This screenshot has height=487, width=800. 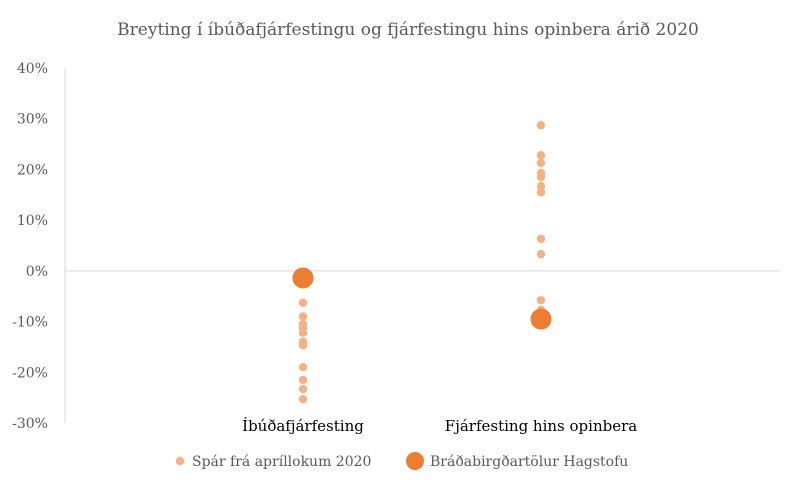 What do you see at coordinates (529, 462) in the screenshot?
I see `legend-label: Bráðabirgðartölur Hagstofu` at bounding box center [529, 462].